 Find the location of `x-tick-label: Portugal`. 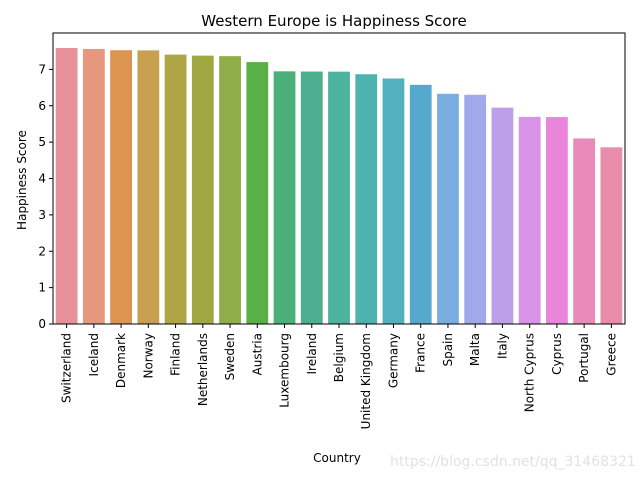

x-tick-label: Portugal is located at coordinates (584, 358).